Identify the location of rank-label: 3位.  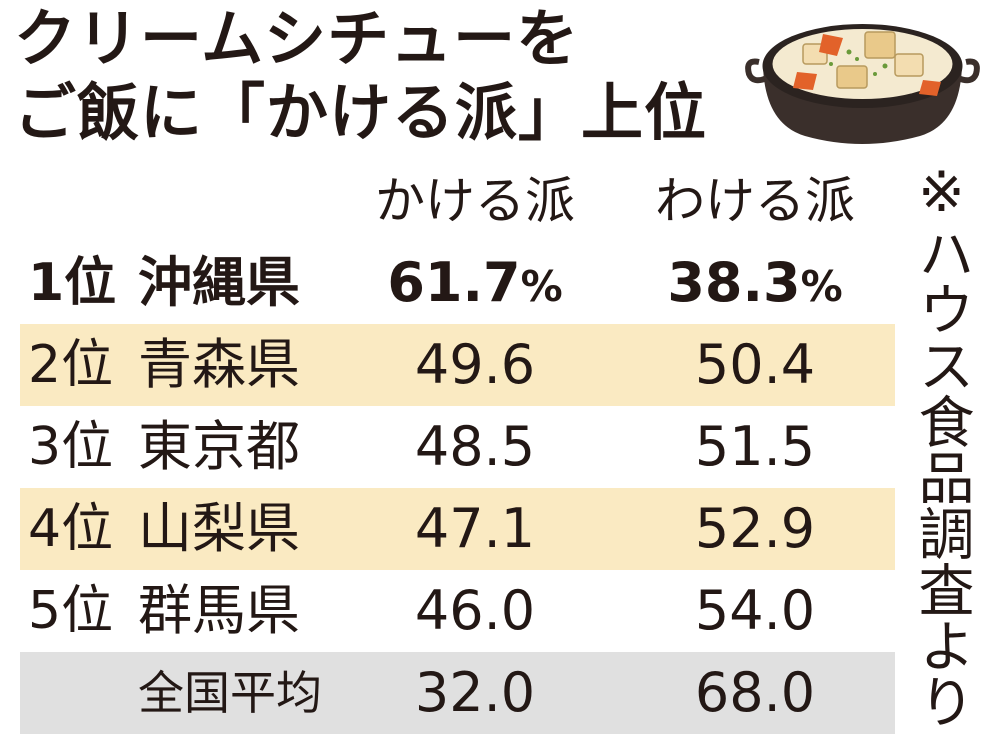
(71, 447).